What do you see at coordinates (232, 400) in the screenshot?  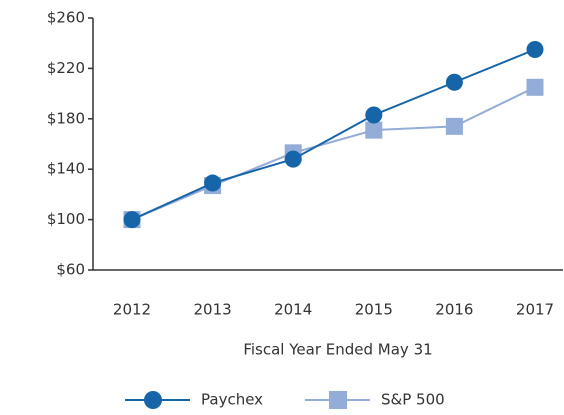 I see `legend-label: Paychex` at bounding box center [232, 400].